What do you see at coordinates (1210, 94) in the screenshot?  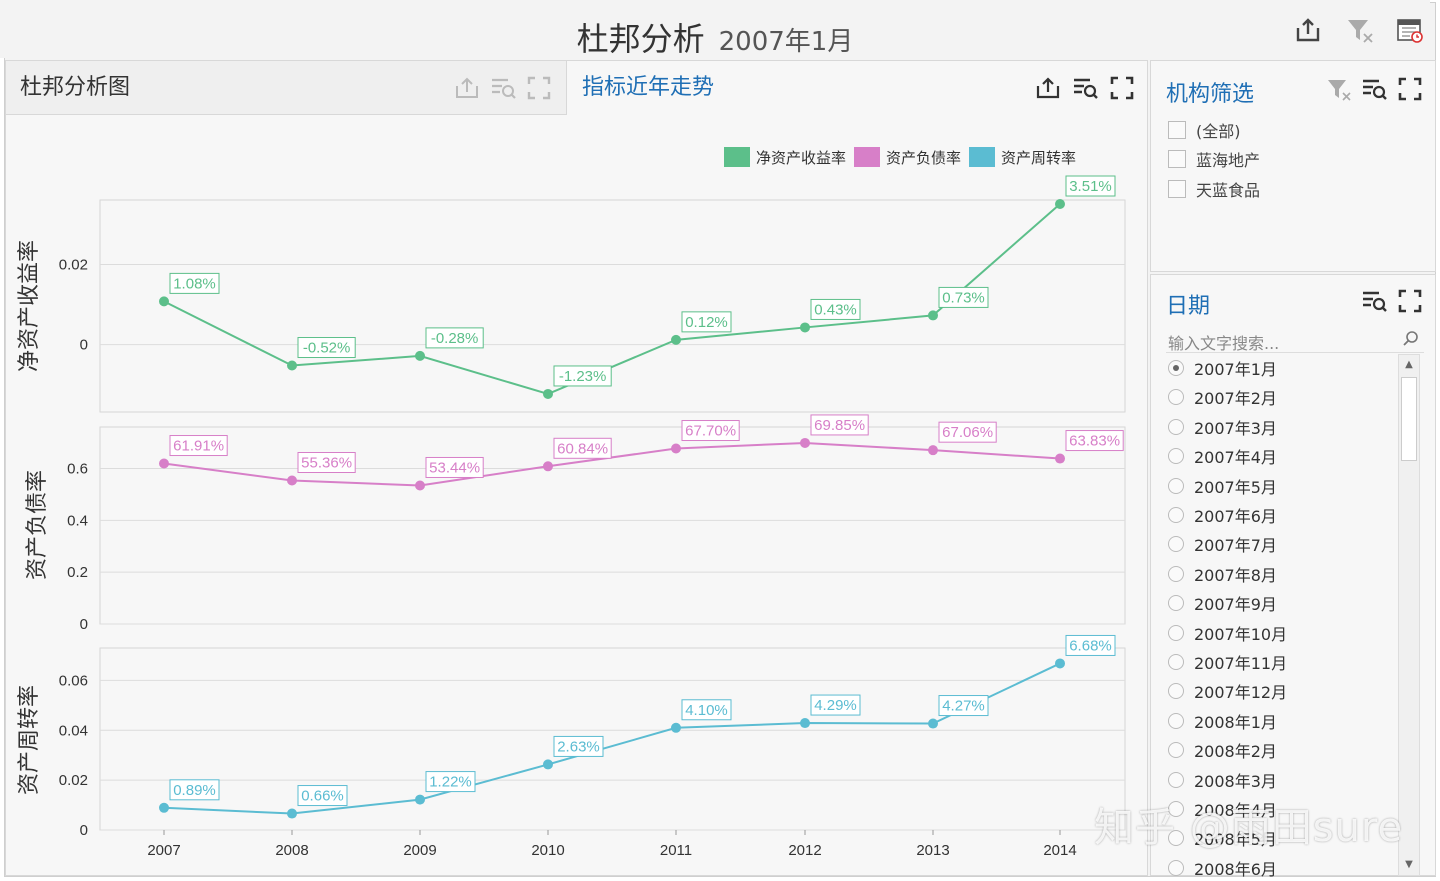 I see `org-filter-title: 机构筛选` at bounding box center [1210, 94].